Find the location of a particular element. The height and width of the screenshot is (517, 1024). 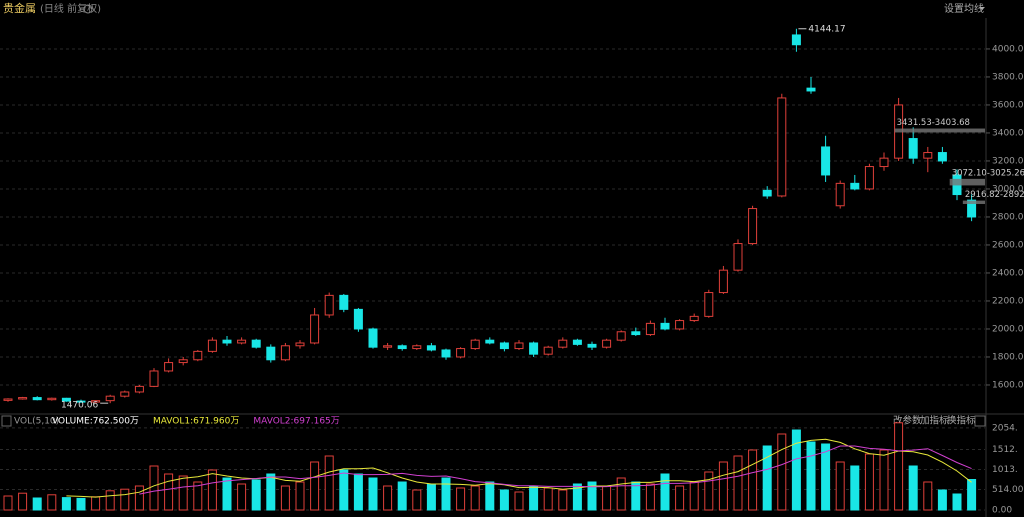

price-zone-label: 2916.82-2892.67 is located at coordinates (994, 195).